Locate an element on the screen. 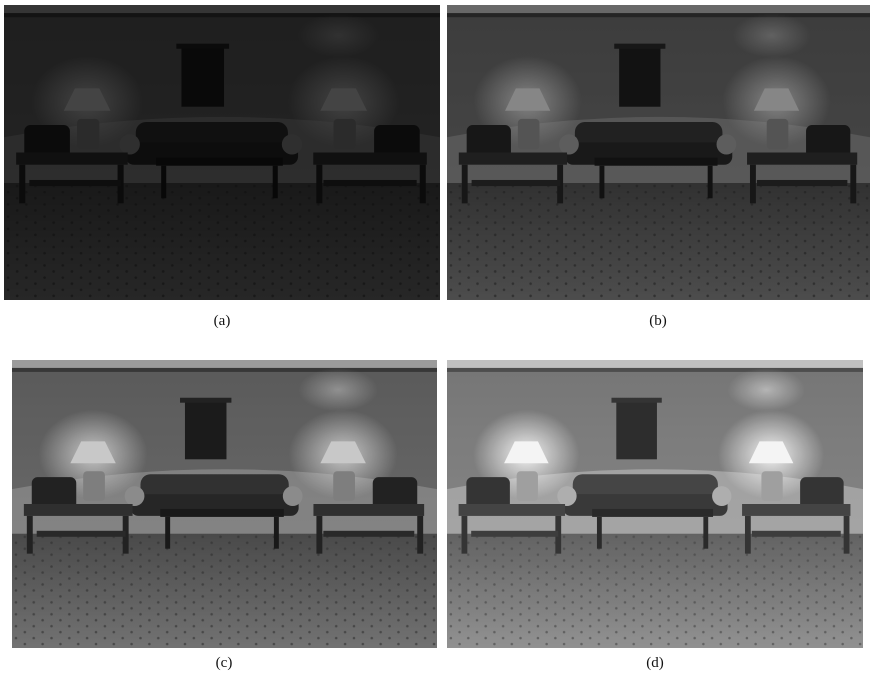  caption: (c) is located at coordinates (224, 663).